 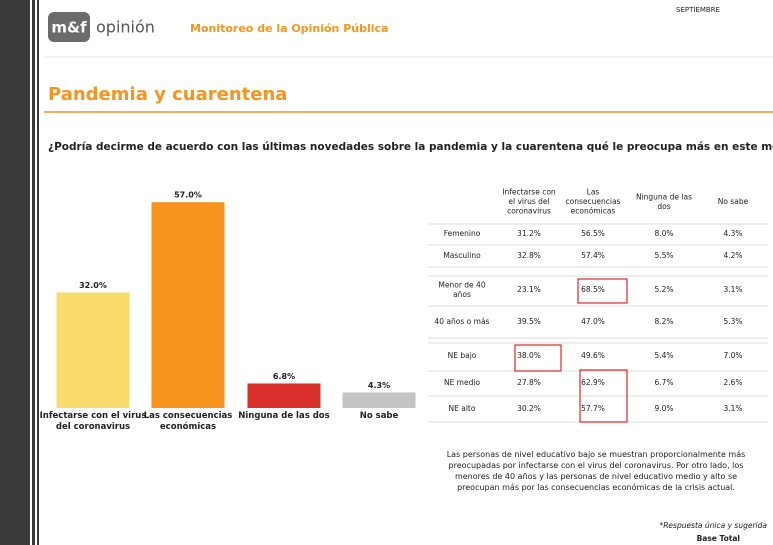 I want to click on column-header: No sabe, so click(x=733, y=201).